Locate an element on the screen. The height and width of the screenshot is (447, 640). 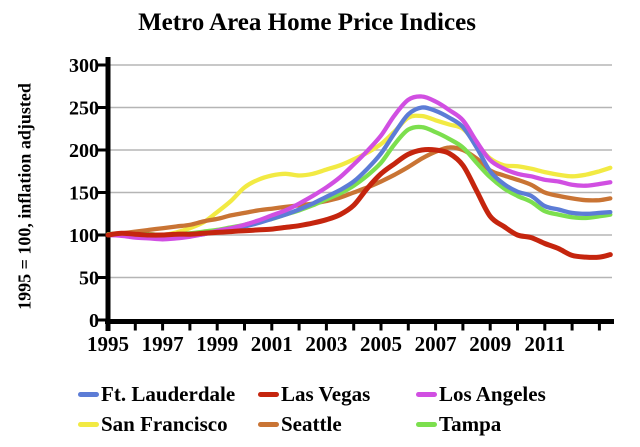
legend-item-seattle: Seattle is located at coordinates (300, 424).